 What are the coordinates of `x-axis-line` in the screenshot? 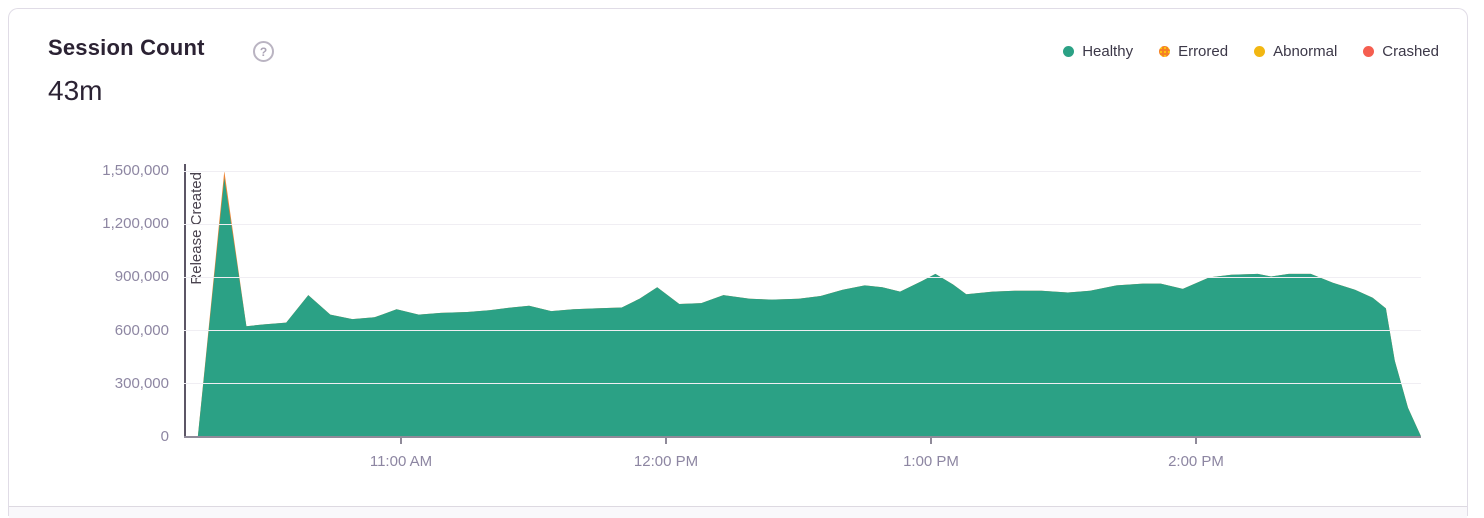 It's located at (802, 437).